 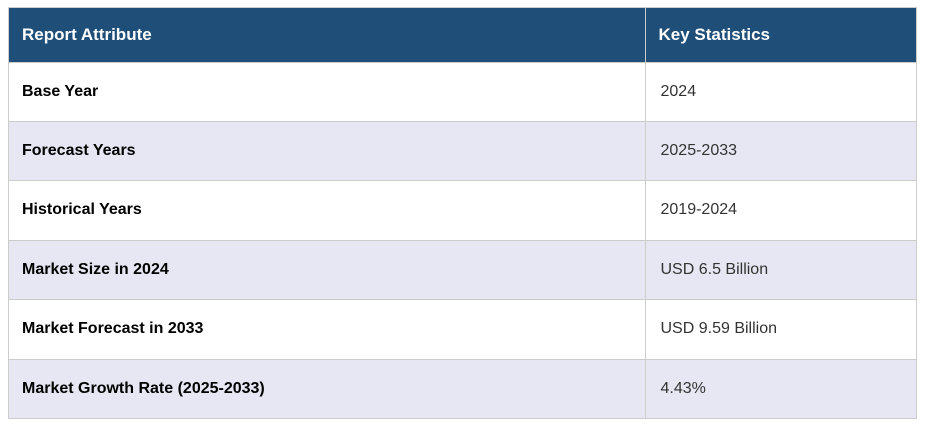 I want to click on statistic-cell: USD 9.59 Billion, so click(x=780, y=329).